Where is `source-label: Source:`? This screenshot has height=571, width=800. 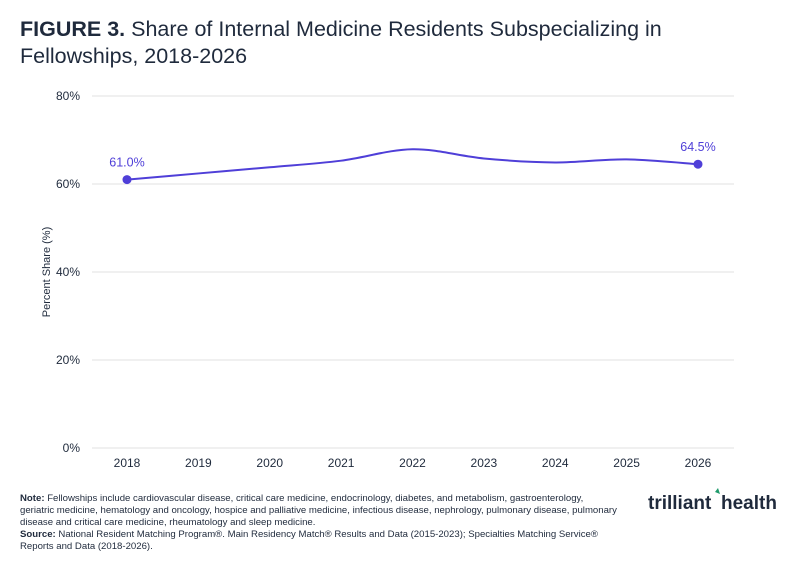 source-label: Source: is located at coordinates (38, 534).